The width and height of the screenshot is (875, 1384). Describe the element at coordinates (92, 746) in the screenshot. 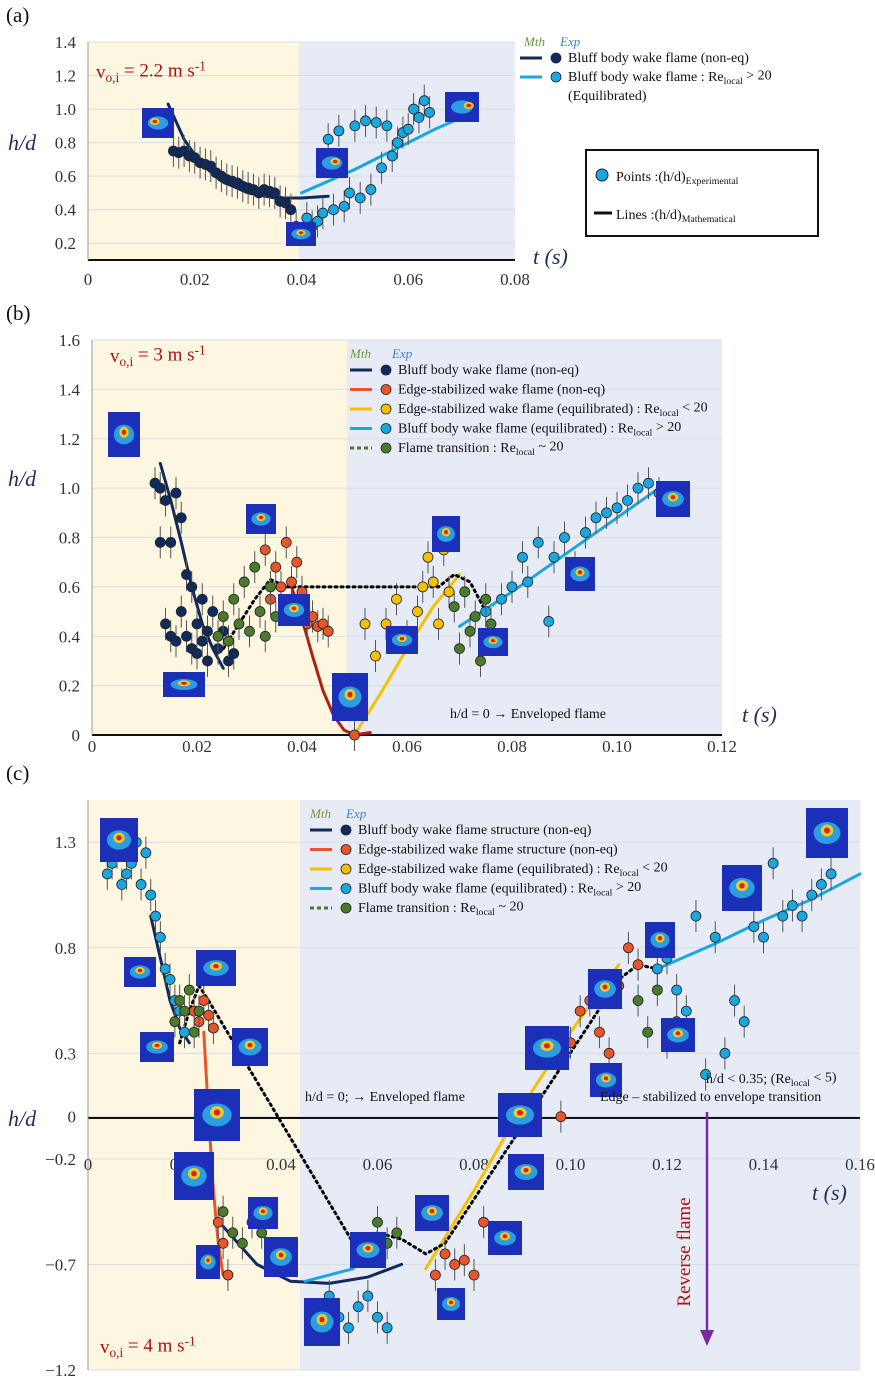

I see `x-tick-label: 0` at that location.